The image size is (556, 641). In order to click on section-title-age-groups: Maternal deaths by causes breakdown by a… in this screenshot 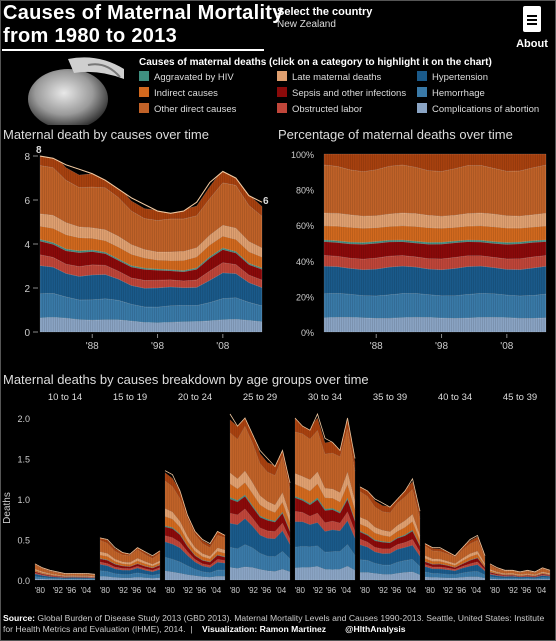, I will do `click(186, 379)`.